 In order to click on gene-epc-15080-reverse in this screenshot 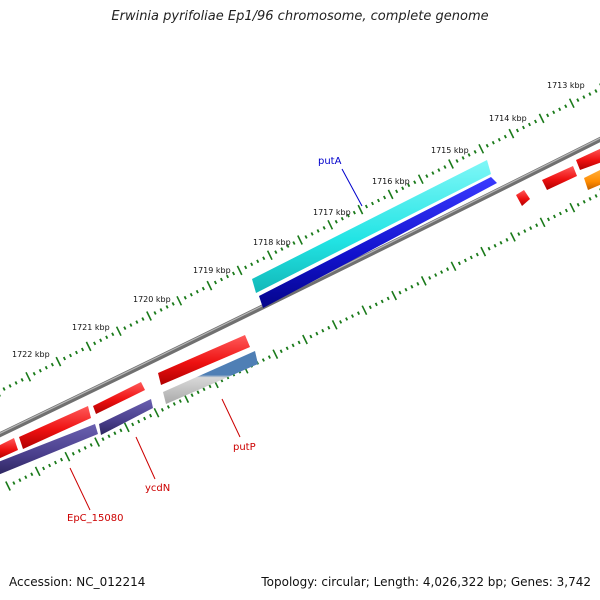, I will do `click(49, 449)`.